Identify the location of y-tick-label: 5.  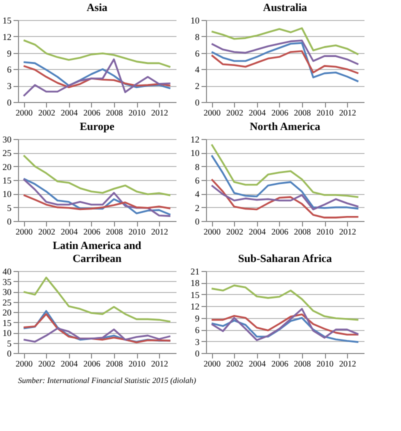
(9, 207).